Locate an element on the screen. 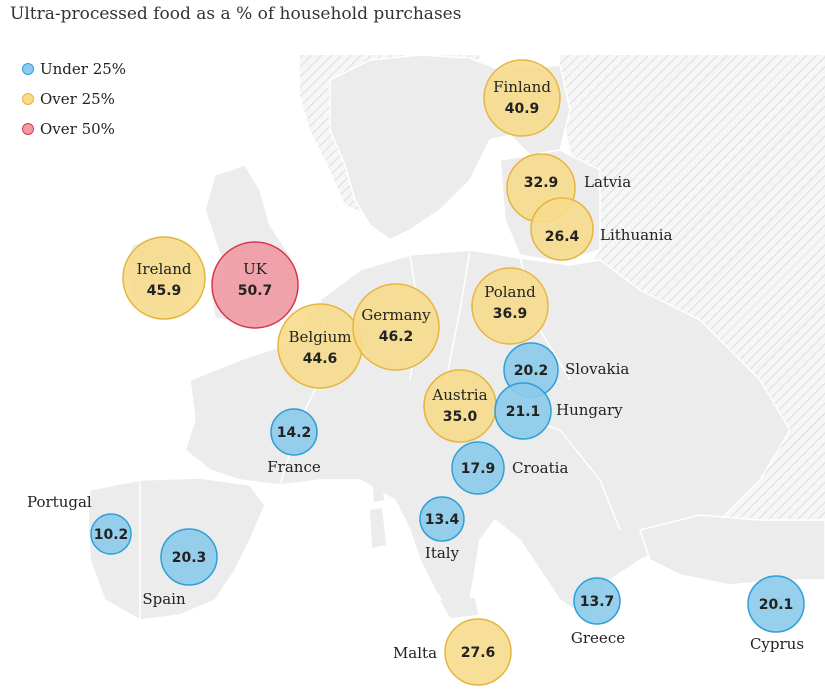 This screenshot has height=697, width=825. bubble-croatia is located at coordinates (478, 468).